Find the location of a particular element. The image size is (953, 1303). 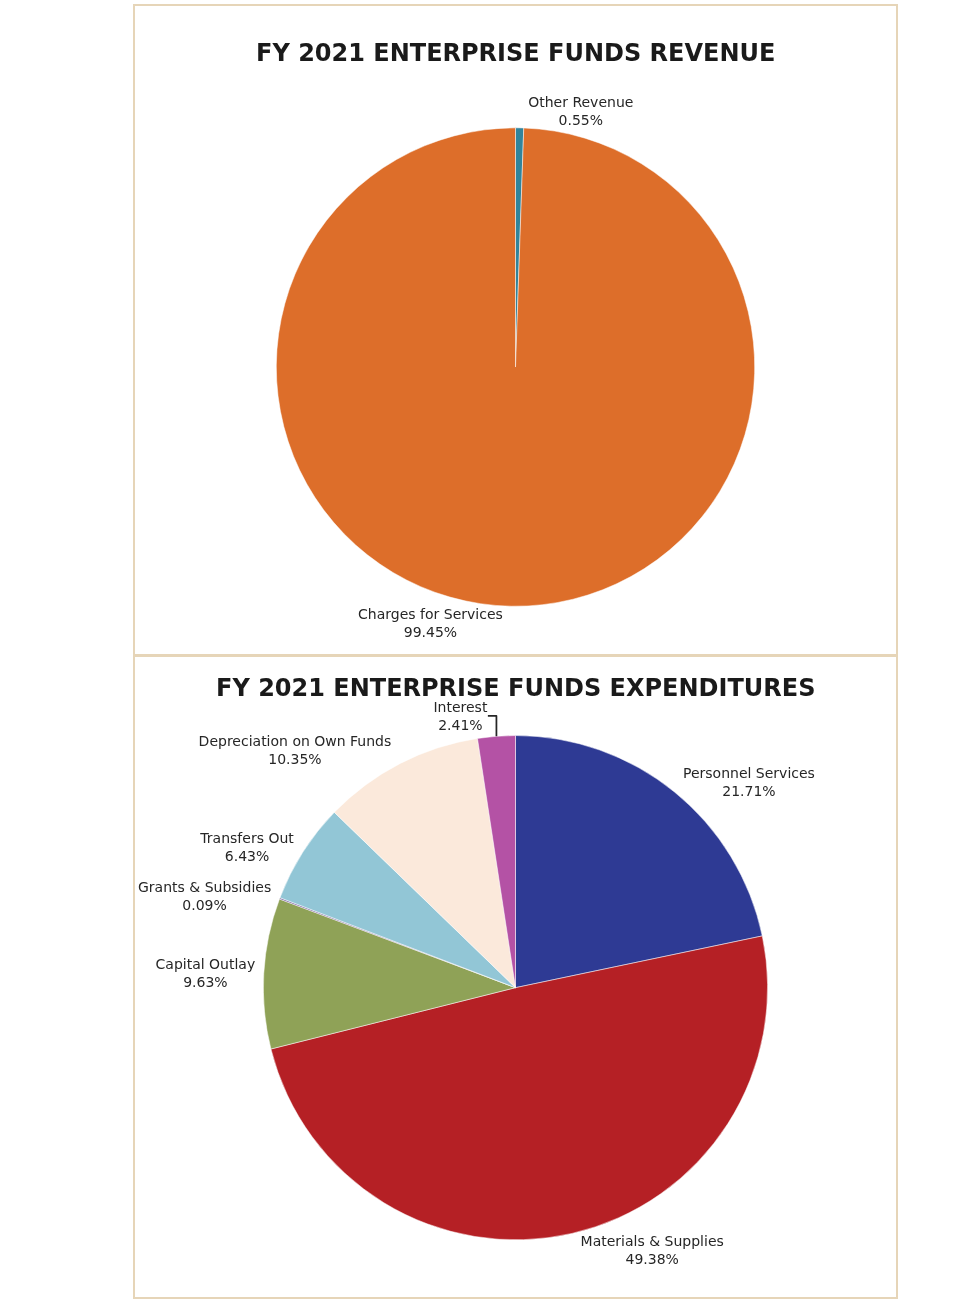

data-label: 0.09% is located at coordinates (204, 905).